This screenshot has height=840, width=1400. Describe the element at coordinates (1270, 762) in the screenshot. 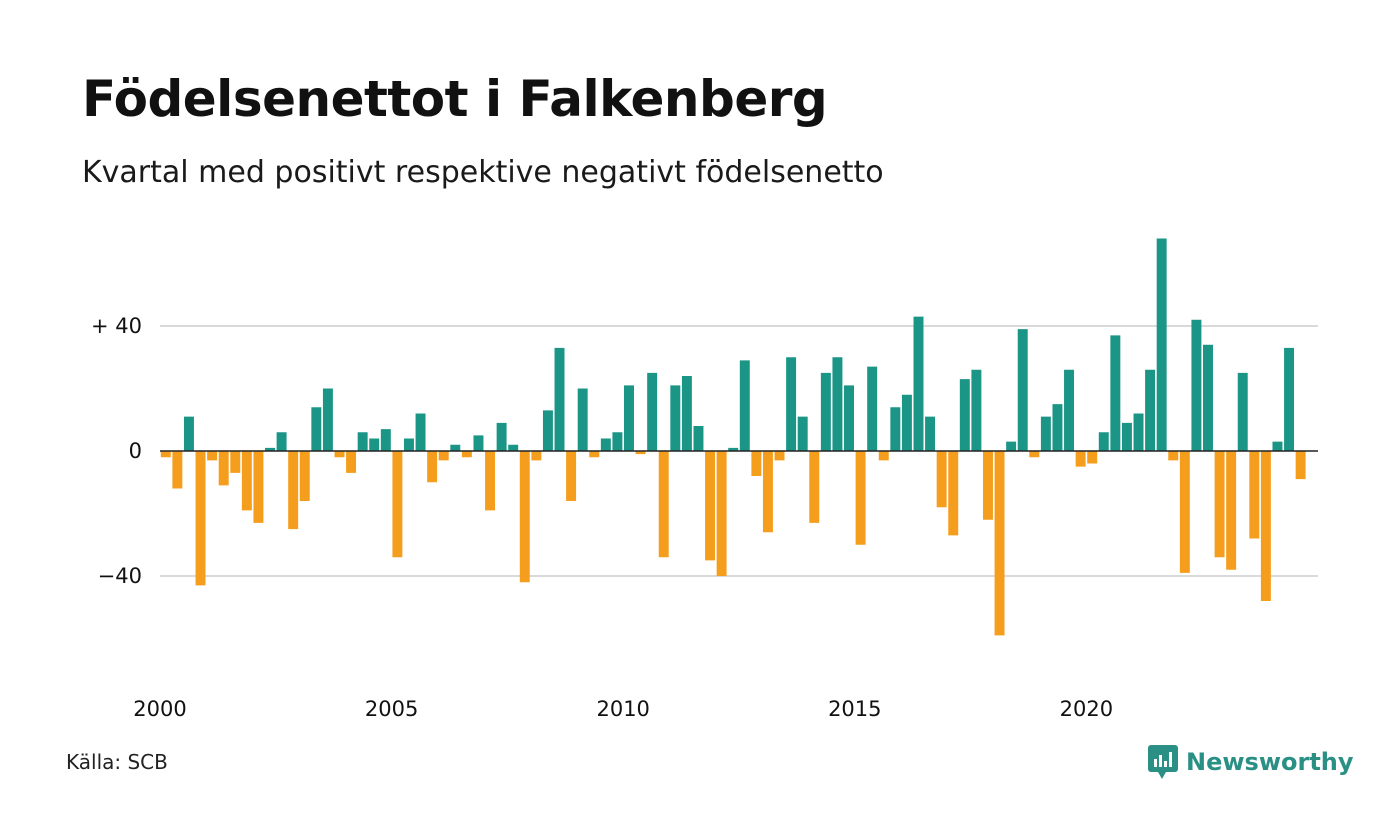

I see `brand-name: Newsworthy` at that location.